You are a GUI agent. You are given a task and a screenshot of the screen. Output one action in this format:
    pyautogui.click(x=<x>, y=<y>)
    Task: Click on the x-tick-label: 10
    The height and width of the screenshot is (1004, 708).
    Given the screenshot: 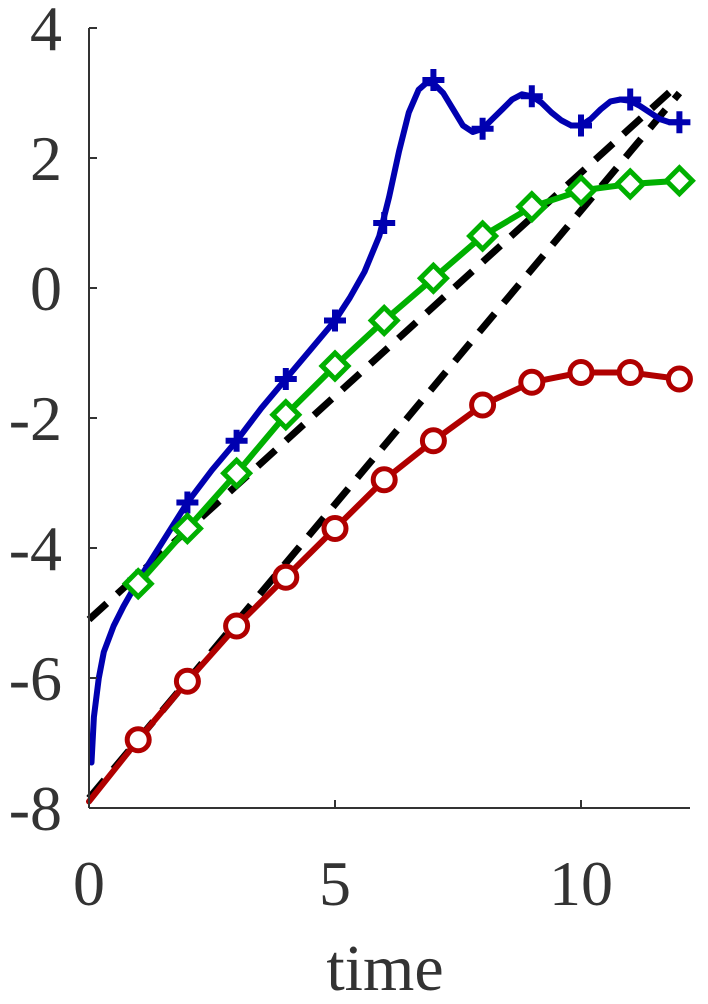 What is the action you would take?
    pyautogui.click(x=581, y=883)
    